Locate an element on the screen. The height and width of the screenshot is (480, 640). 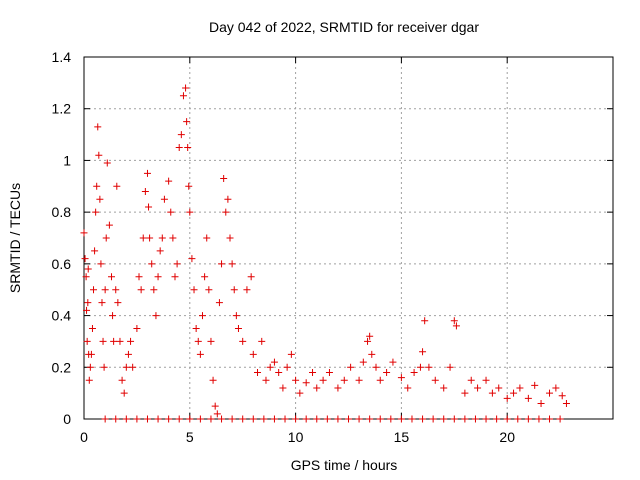
y-tick-label: 0.6 is located at coordinates (62, 264).